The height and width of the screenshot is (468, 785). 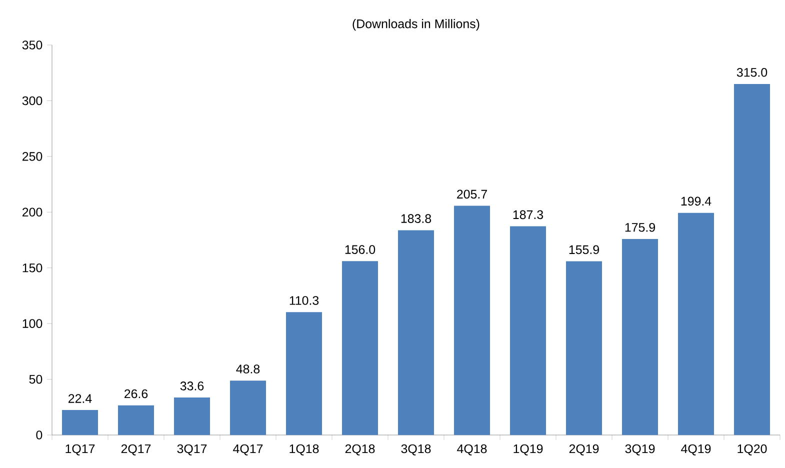 What do you see at coordinates (304, 300) in the screenshot?
I see `data-label: 110.3` at bounding box center [304, 300].